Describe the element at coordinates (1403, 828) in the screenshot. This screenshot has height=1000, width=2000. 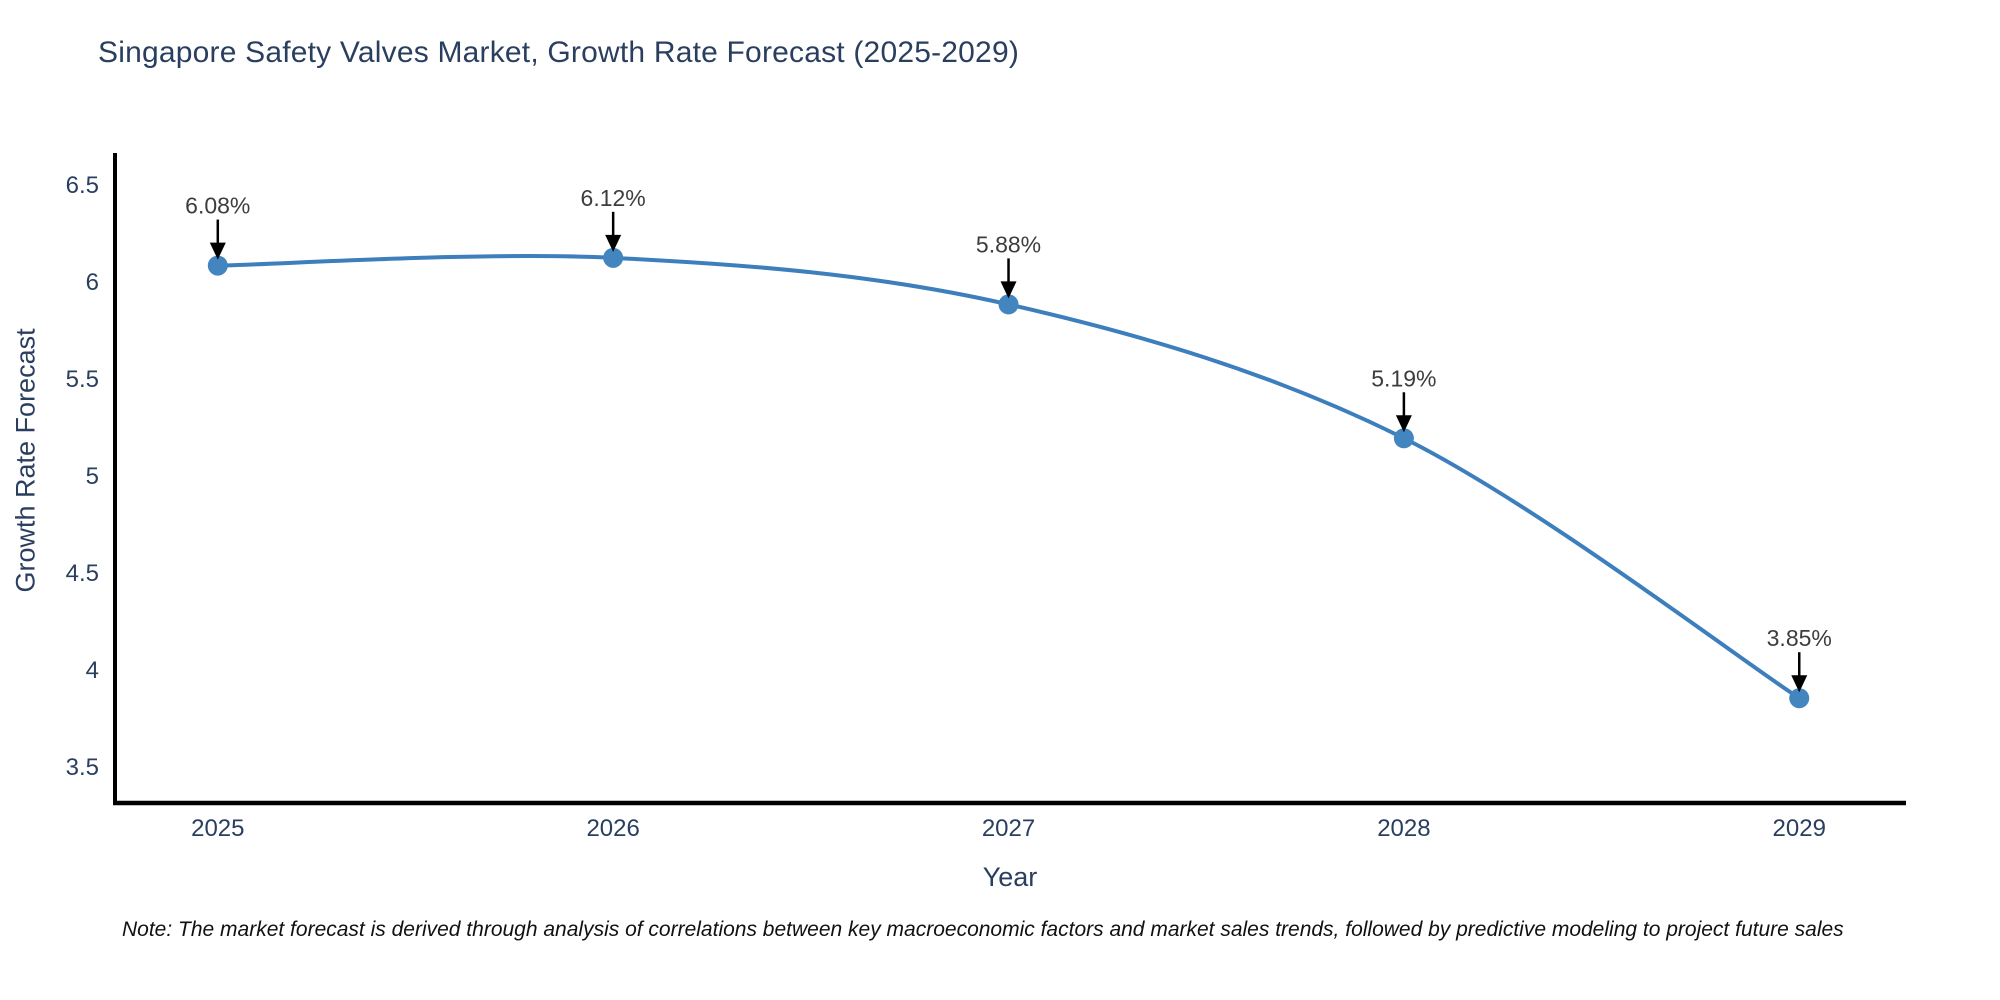
I see `x-tick-label: 2028` at that location.